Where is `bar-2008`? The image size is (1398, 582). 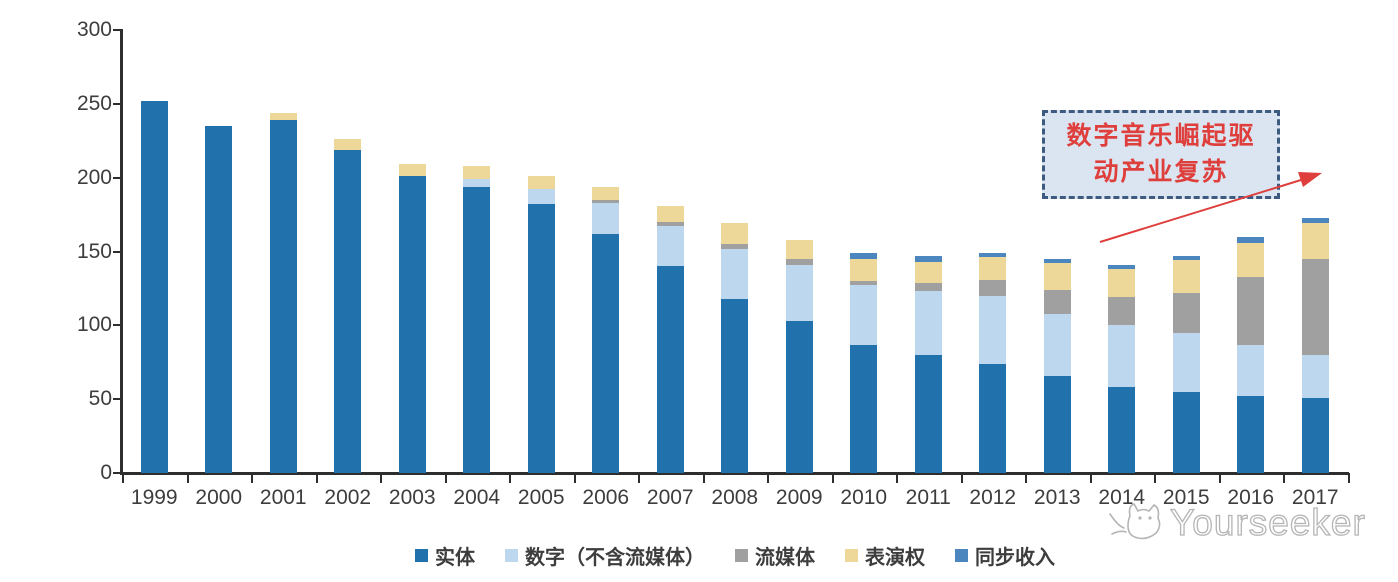 bar-2008 is located at coordinates (735, 236).